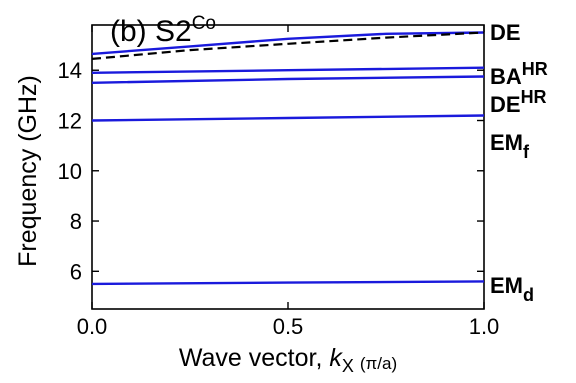  What do you see at coordinates (28, 171) in the screenshot?
I see `y-axis-label: Frequency (GHz)` at bounding box center [28, 171].